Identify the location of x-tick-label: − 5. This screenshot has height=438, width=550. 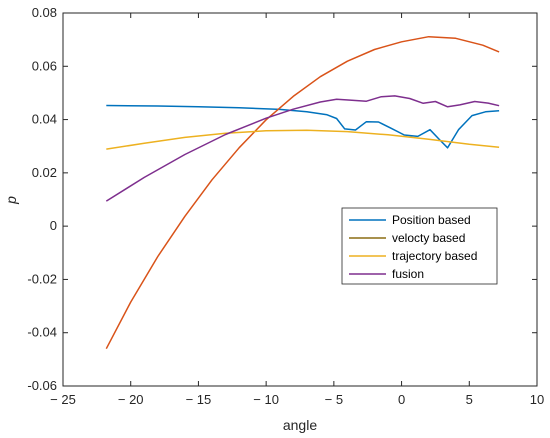
(334, 399).